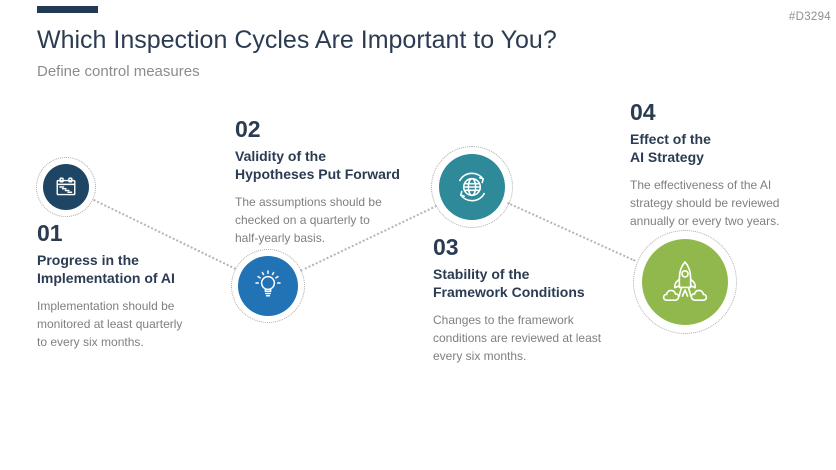  I want to click on item-title: Stability of the Framework Conditions, so click(509, 283).